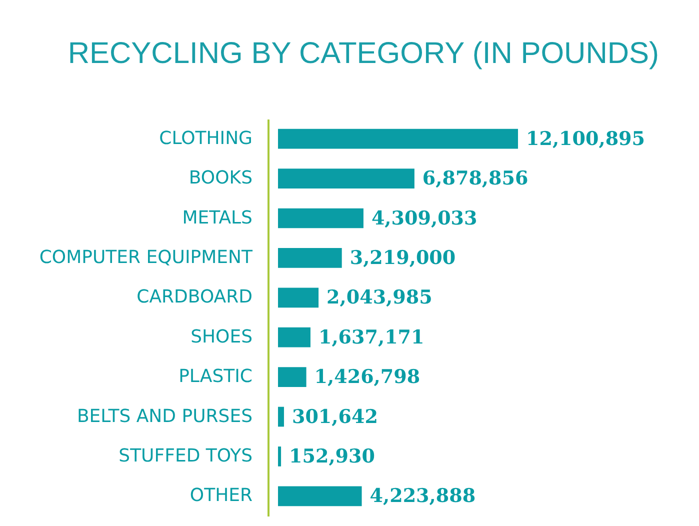  What do you see at coordinates (335, 417) in the screenshot?
I see `data-label: 301,642` at bounding box center [335, 417].